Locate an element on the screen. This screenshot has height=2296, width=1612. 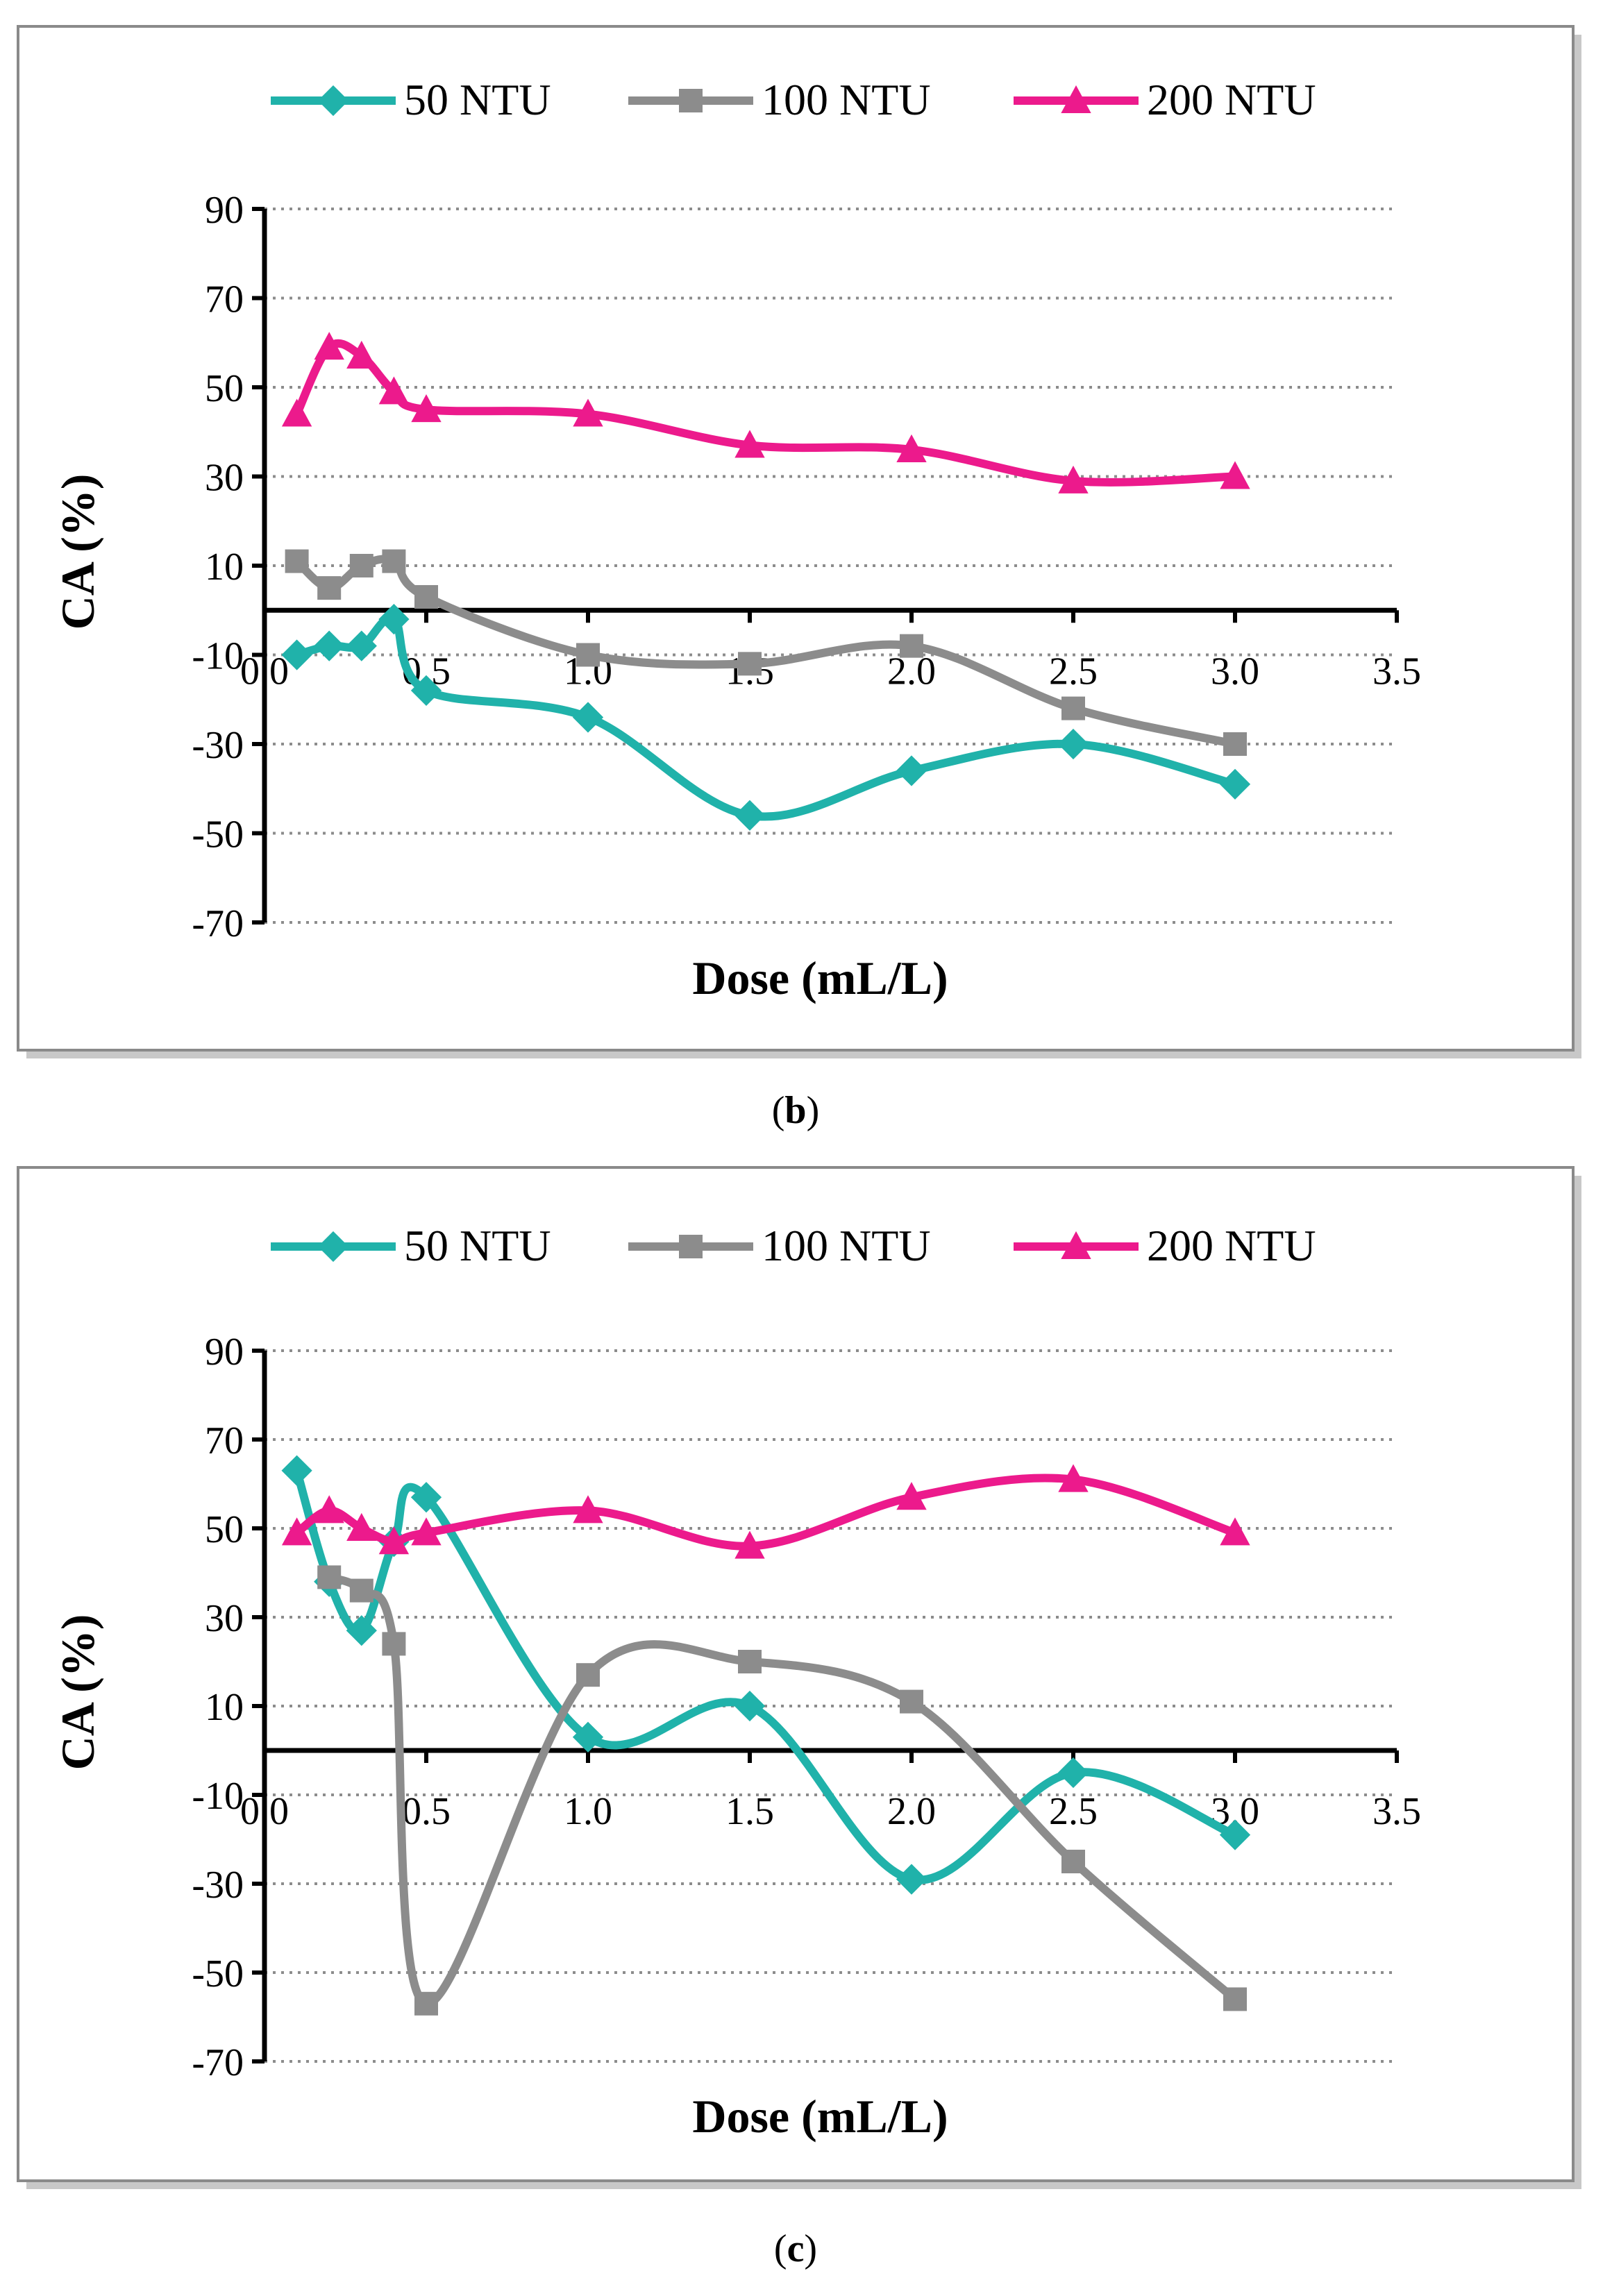
x-tick-label: 1.0 is located at coordinates (588, 1811).